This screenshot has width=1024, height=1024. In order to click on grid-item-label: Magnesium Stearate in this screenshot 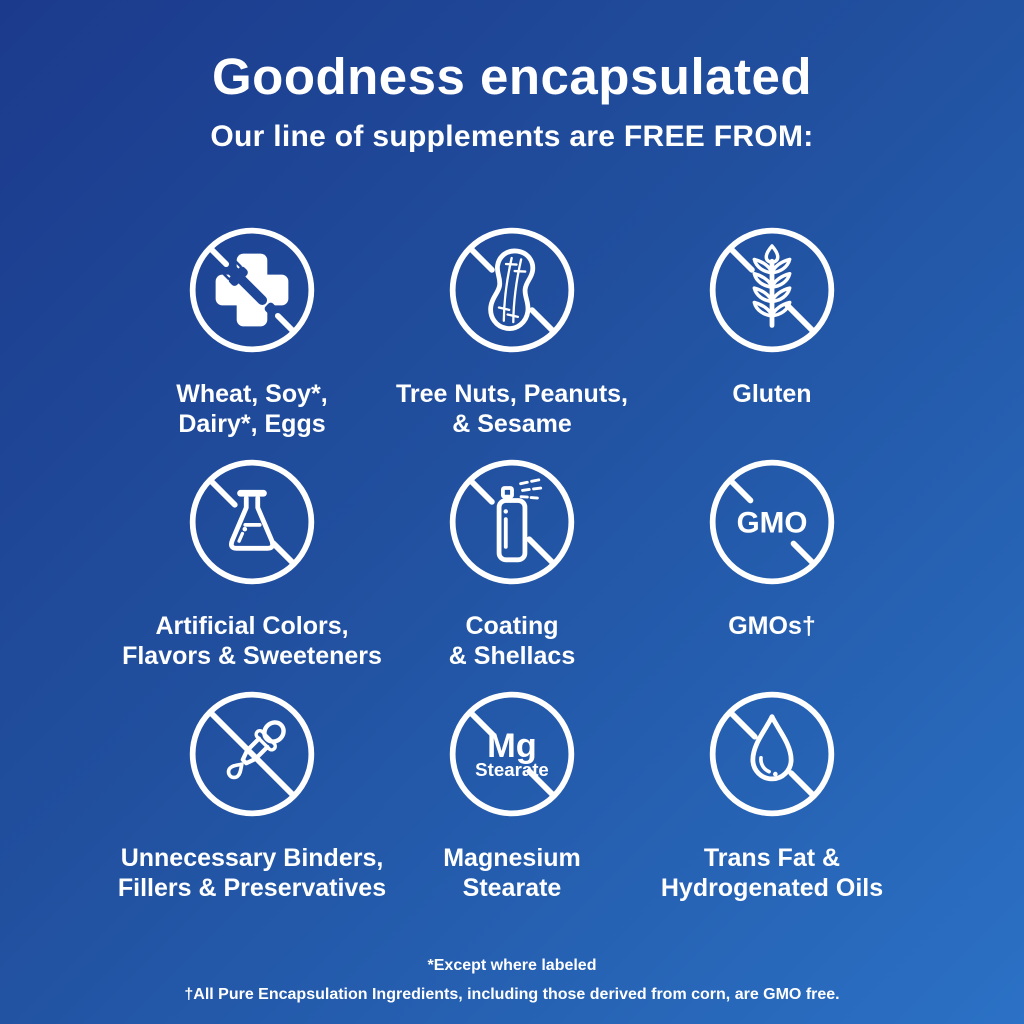, I will do `click(512, 873)`.